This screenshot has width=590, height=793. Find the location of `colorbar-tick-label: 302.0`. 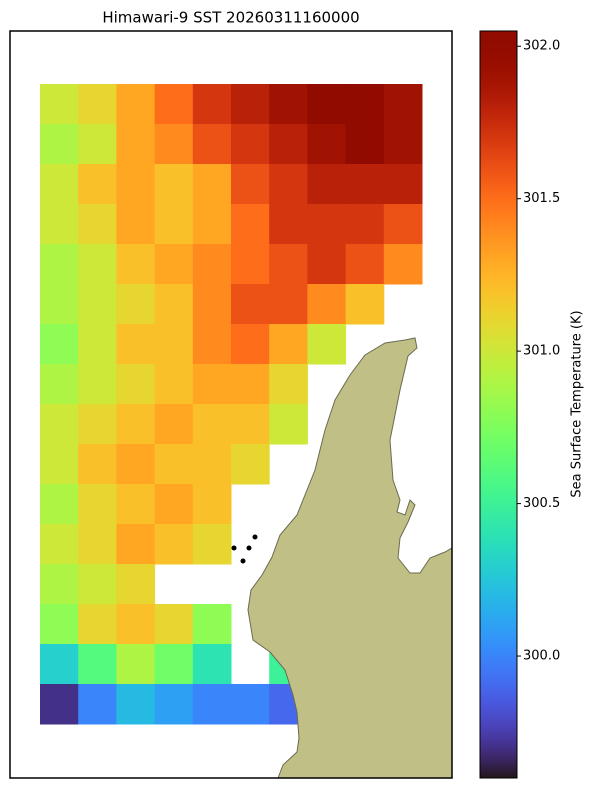

colorbar-tick-label: 302.0 is located at coordinates (541, 46).